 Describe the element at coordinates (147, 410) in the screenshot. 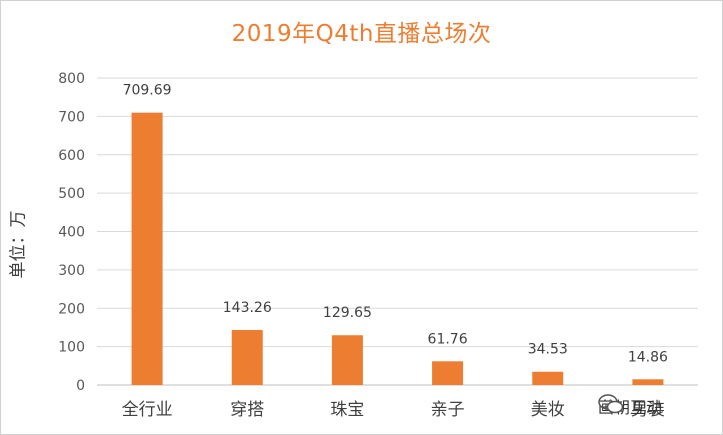

I see `x-tick-label: 全行业` at that location.